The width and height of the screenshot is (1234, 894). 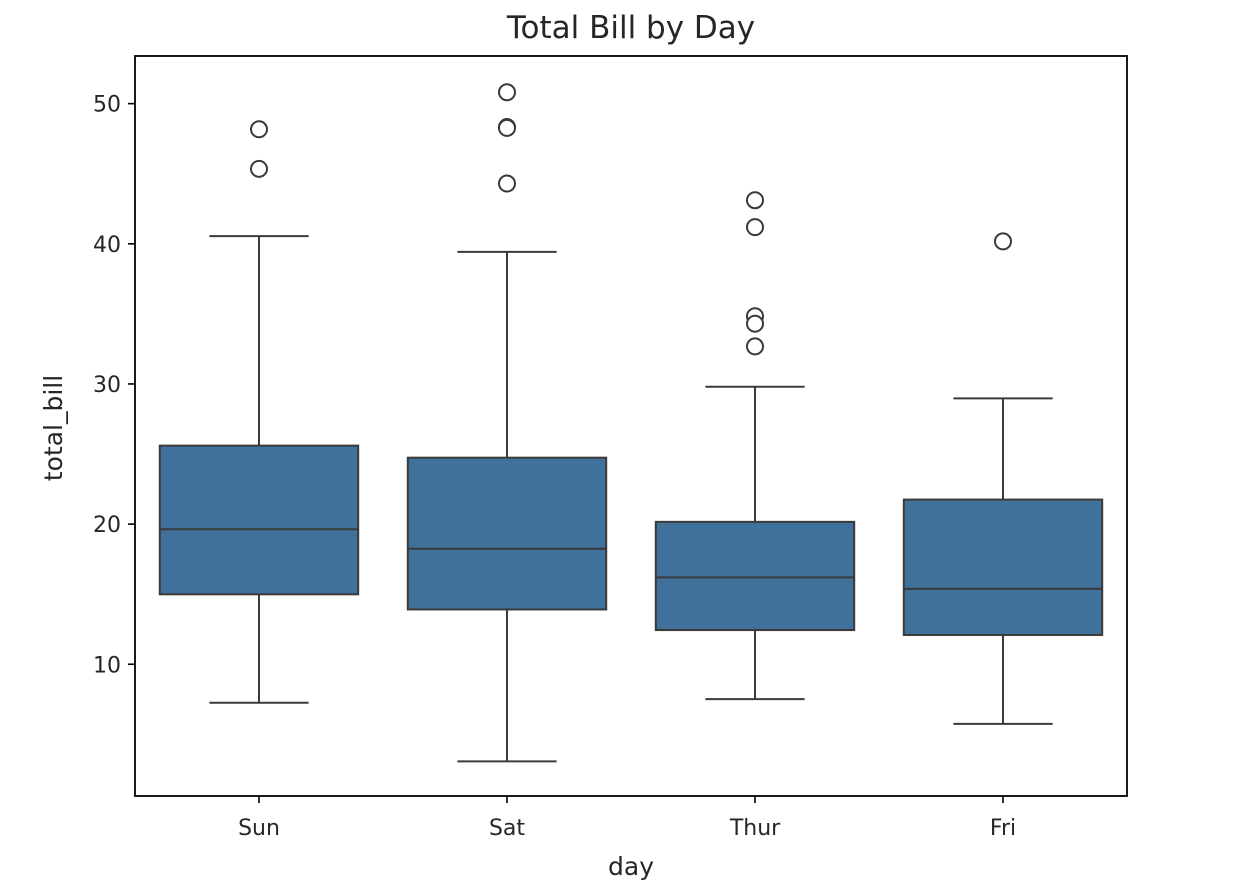 What do you see at coordinates (107, 385) in the screenshot?
I see `y-tick-label: 30` at bounding box center [107, 385].